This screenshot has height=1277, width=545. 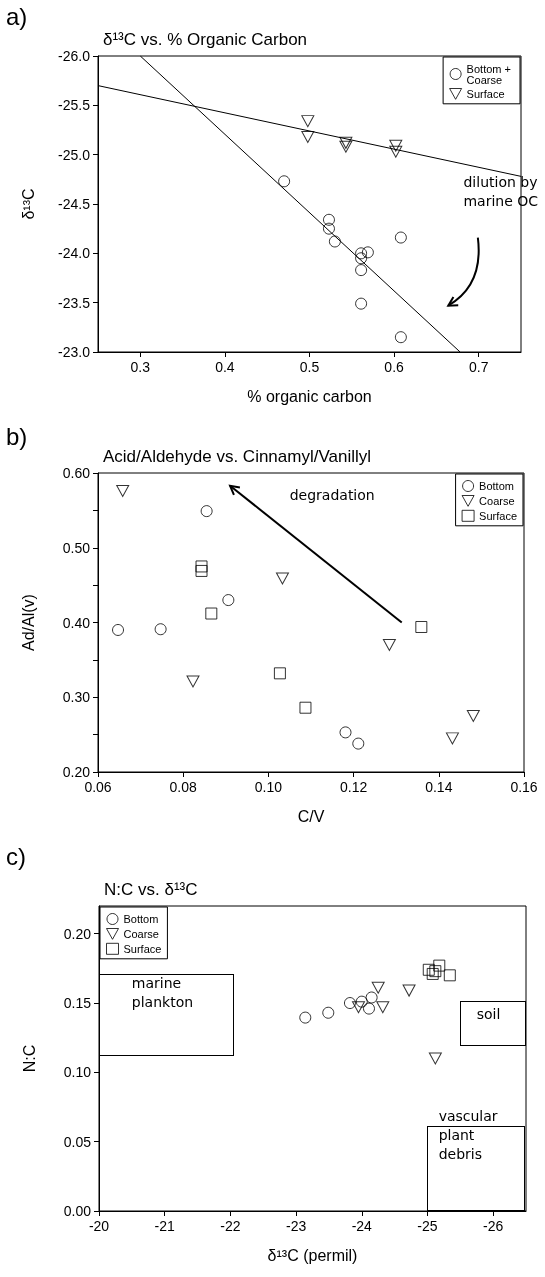 What do you see at coordinates (183, 787) in the screenshot?
I see `x-tick-label: 0.08` at bounding box center [183, 787].